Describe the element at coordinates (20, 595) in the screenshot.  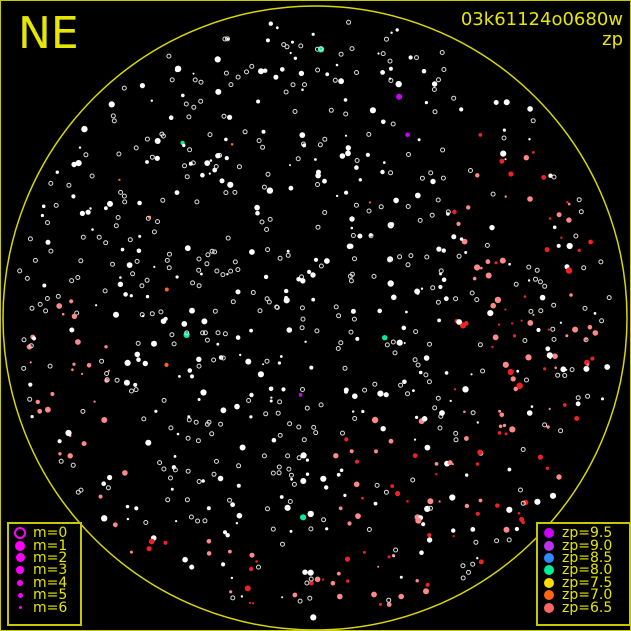
I see `magnitude-marker-icon` at that location.